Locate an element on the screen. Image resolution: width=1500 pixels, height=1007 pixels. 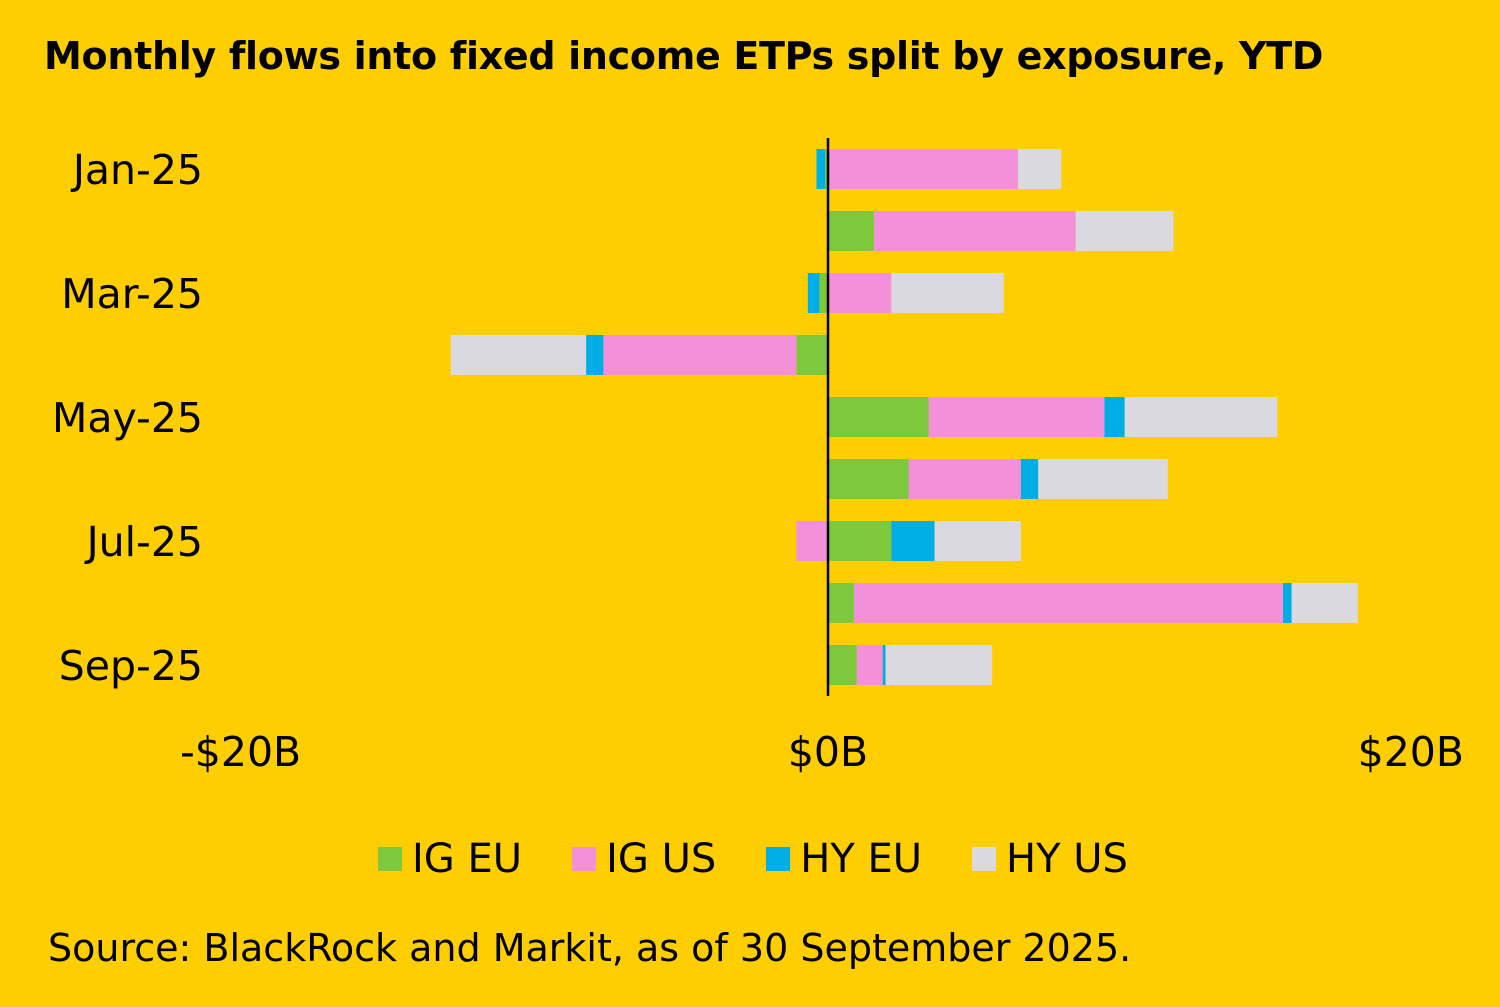
bar-aug-25-hy-eu is located at coordinates (1287, 603).